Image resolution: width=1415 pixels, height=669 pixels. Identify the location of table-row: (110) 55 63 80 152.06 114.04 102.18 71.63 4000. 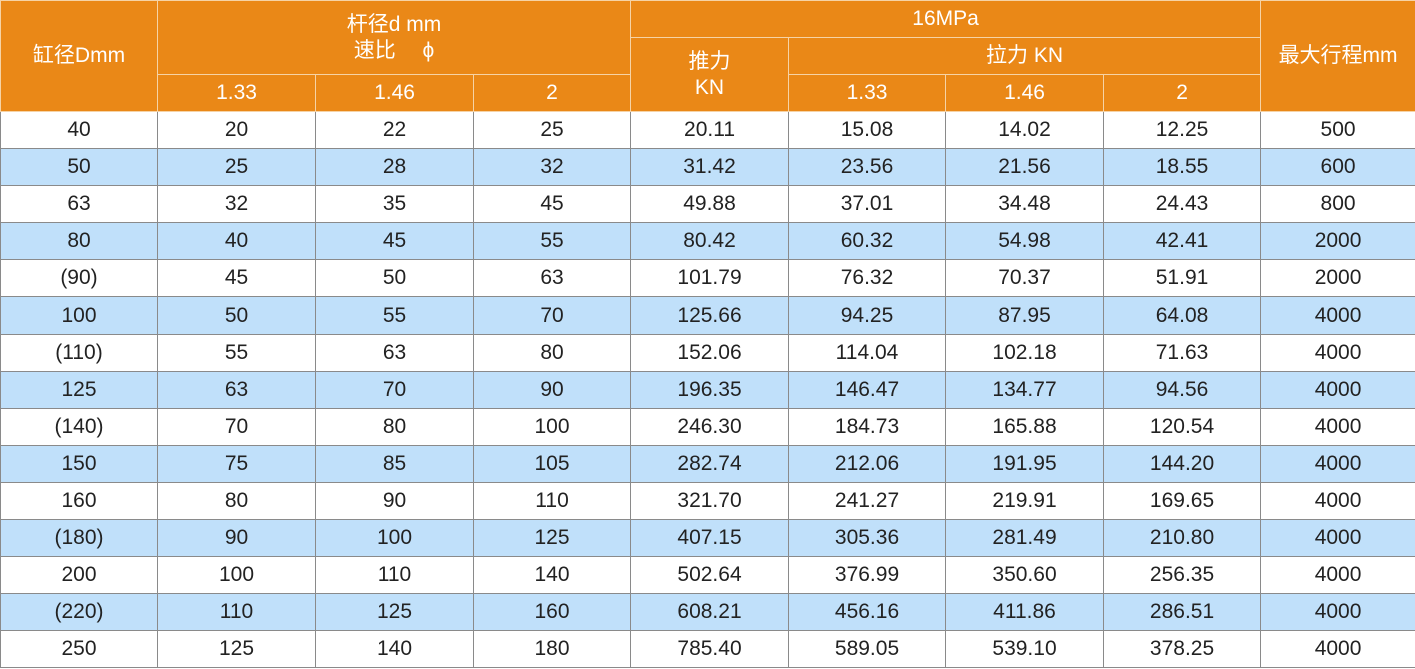
(707, 352).